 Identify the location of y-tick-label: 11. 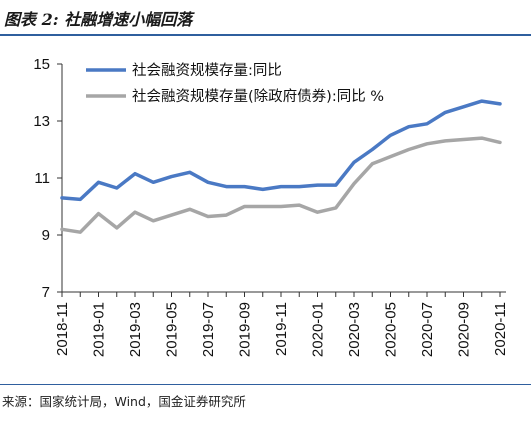
(42, 178).